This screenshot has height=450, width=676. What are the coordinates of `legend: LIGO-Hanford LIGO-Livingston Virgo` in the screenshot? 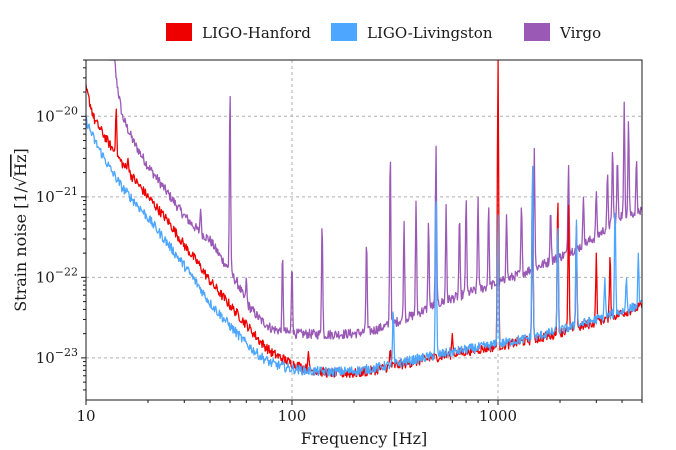 It's located at (383, 32).